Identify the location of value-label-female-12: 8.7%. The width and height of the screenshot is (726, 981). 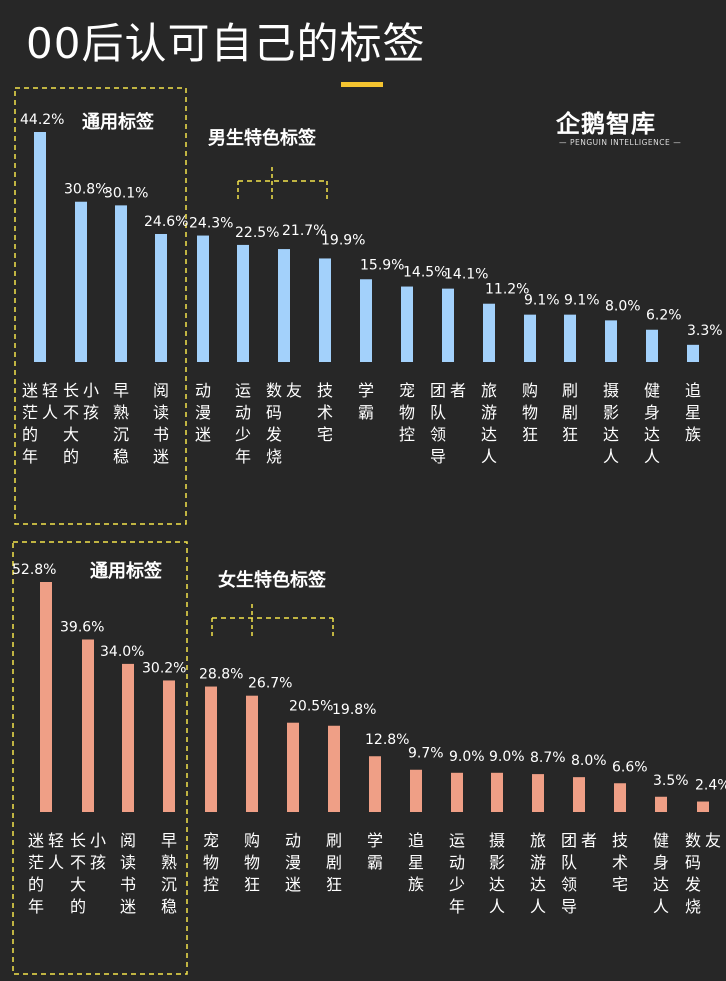
(548, 758).